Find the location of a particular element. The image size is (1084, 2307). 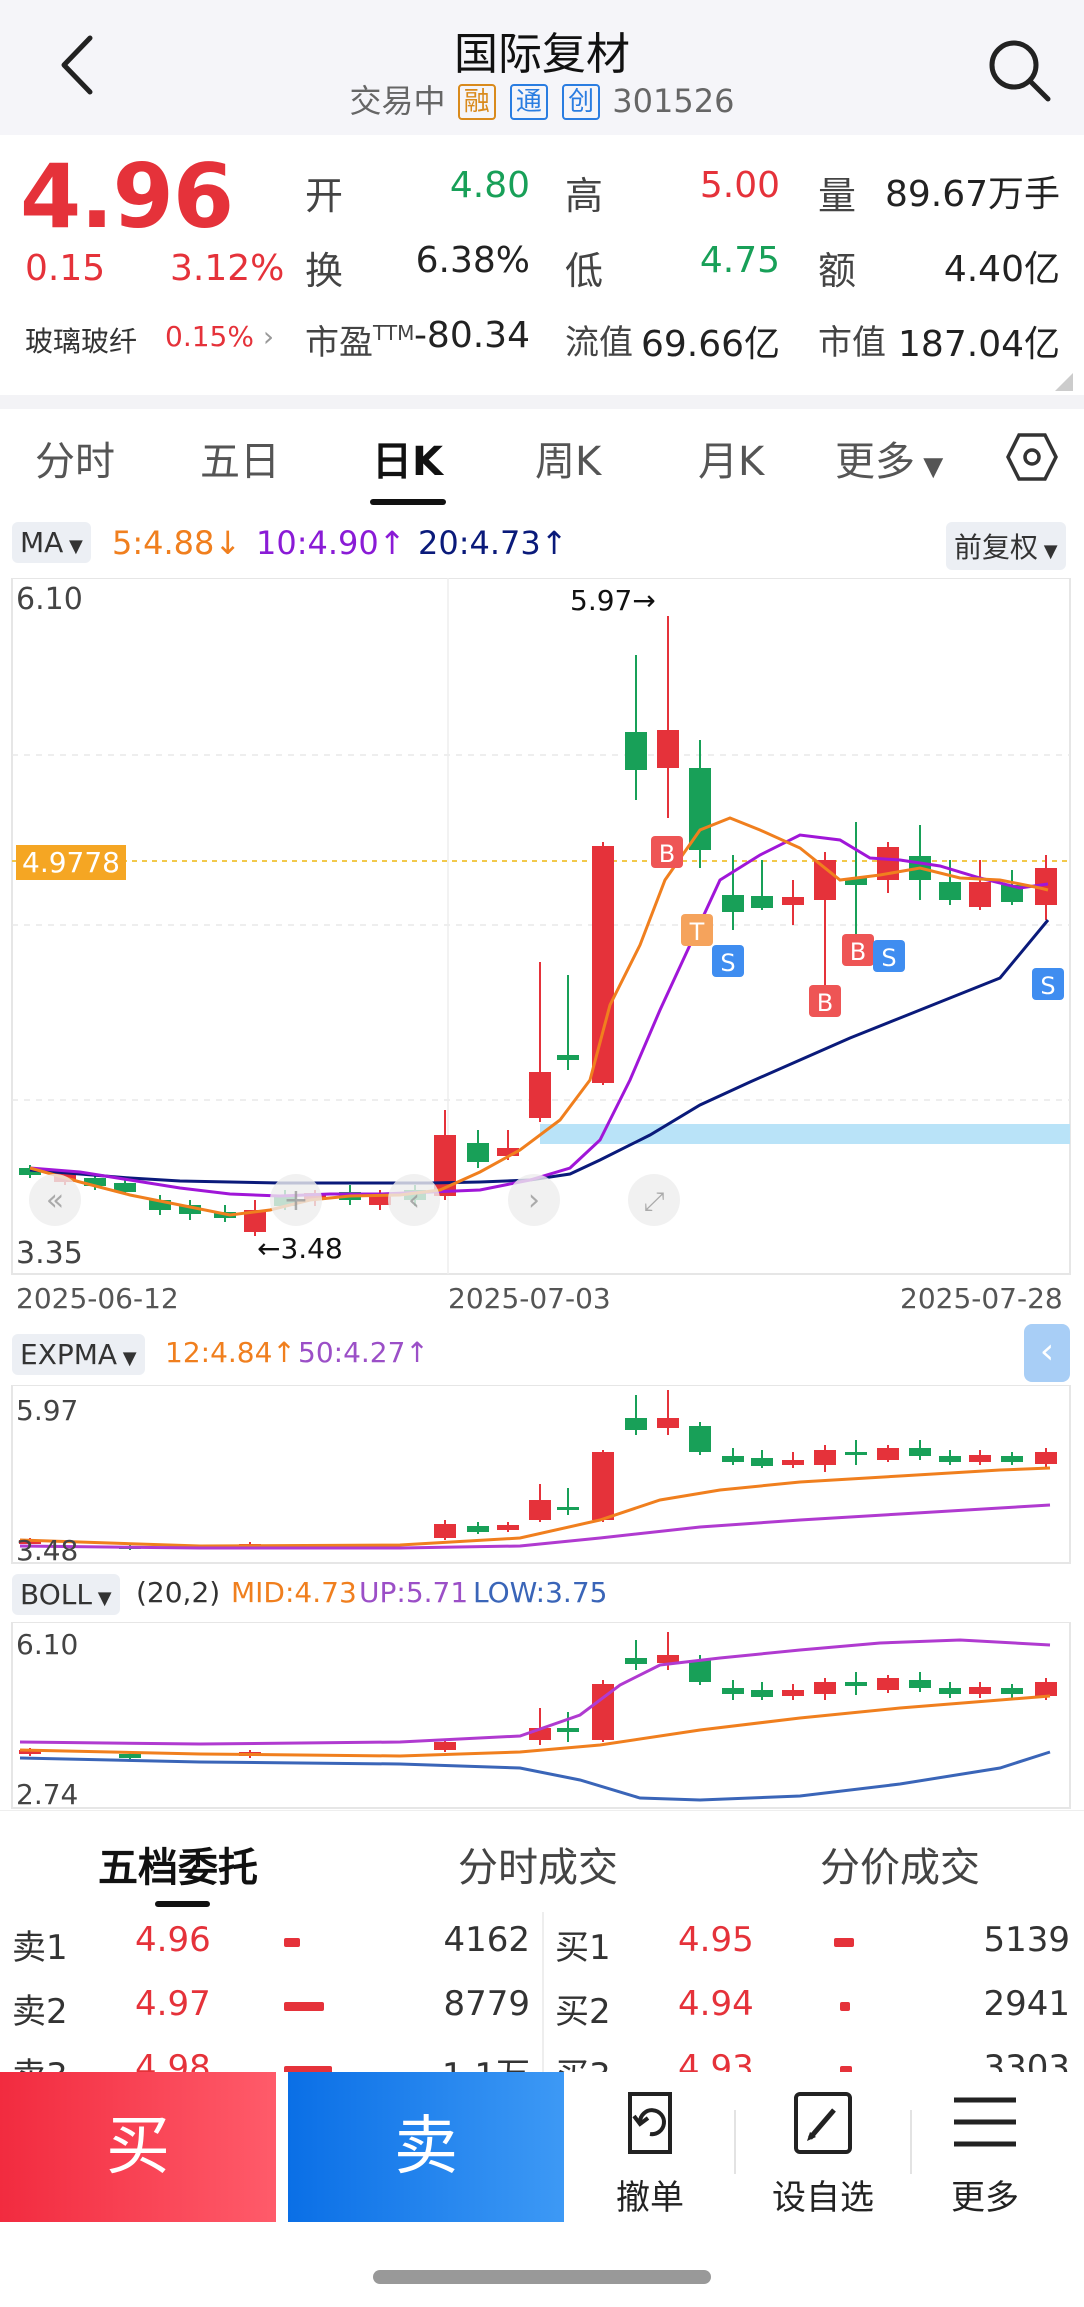

settings-hexagon-icon is located at coordinates (1032, 457).